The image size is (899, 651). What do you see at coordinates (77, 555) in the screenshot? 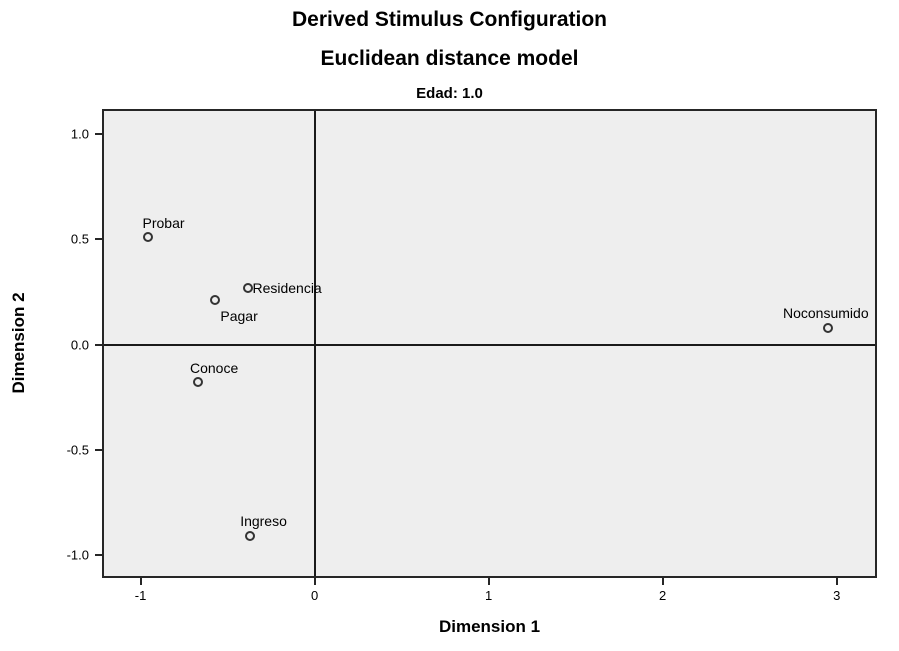
I see `y-tick-label: -1.0` at bounding box center [77, 555].